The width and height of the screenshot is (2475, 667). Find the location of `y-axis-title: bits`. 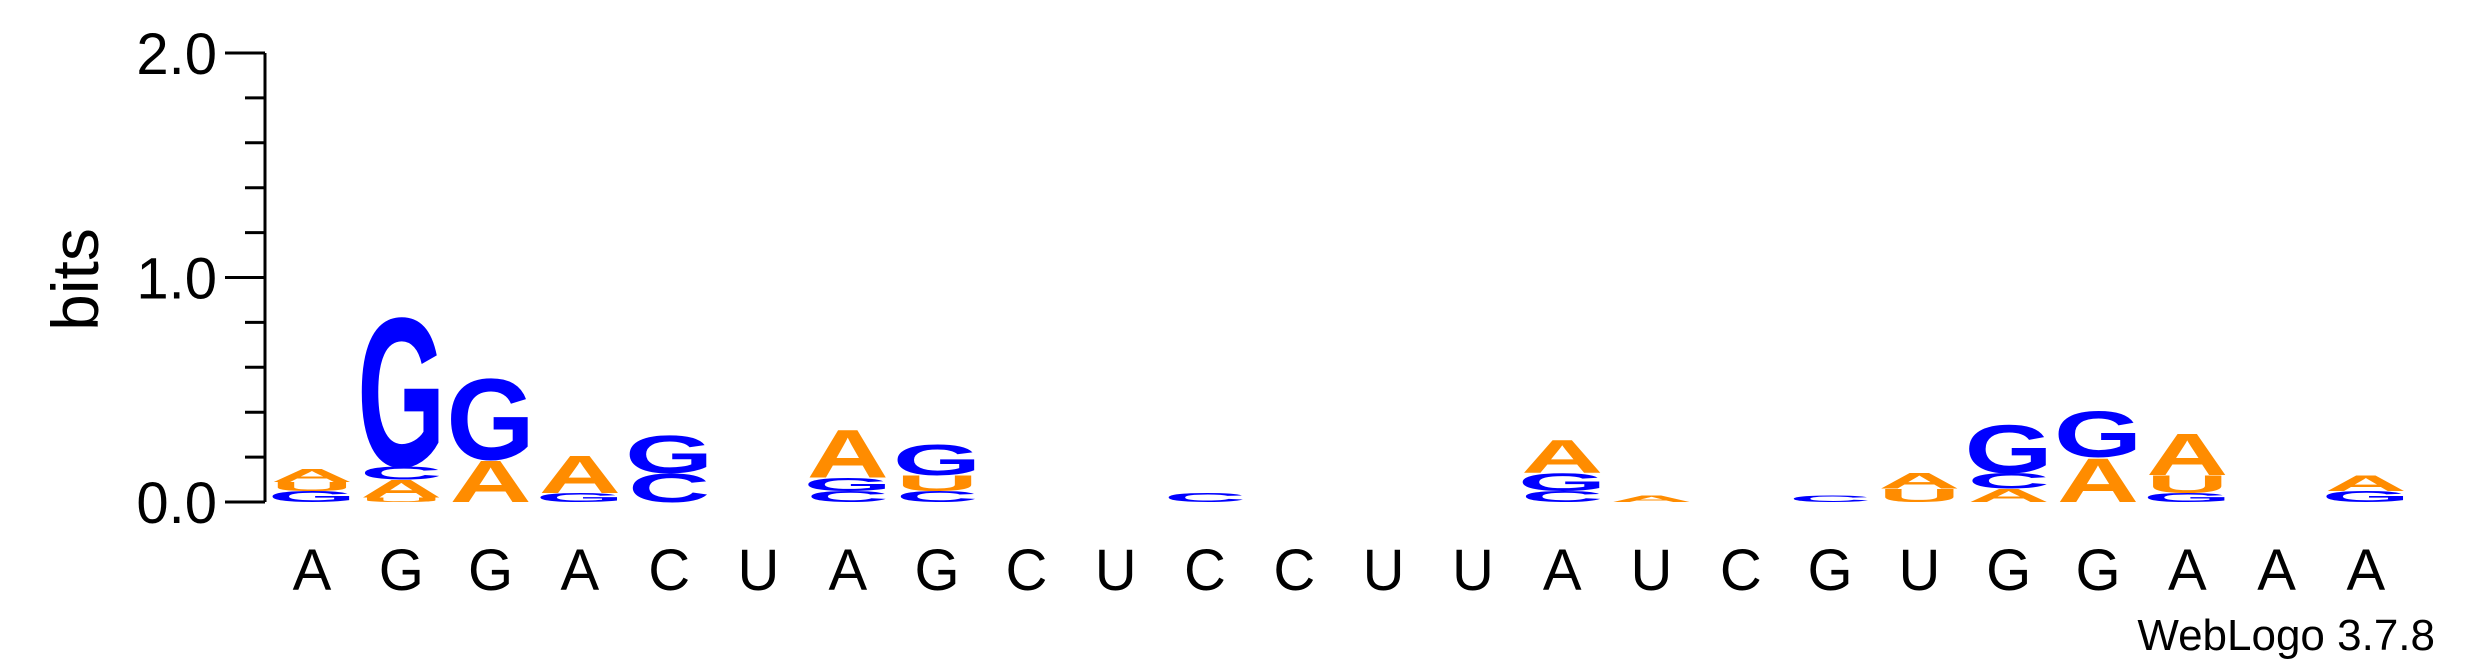

y-axis-title: bits is located at coordinates (75, 279).